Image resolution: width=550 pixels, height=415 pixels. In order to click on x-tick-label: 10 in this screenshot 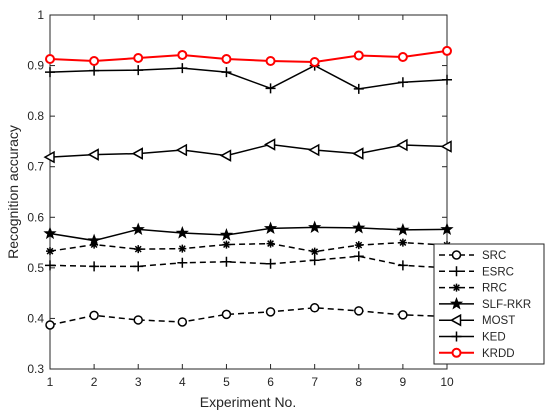, I will do `click(447, 382)`.